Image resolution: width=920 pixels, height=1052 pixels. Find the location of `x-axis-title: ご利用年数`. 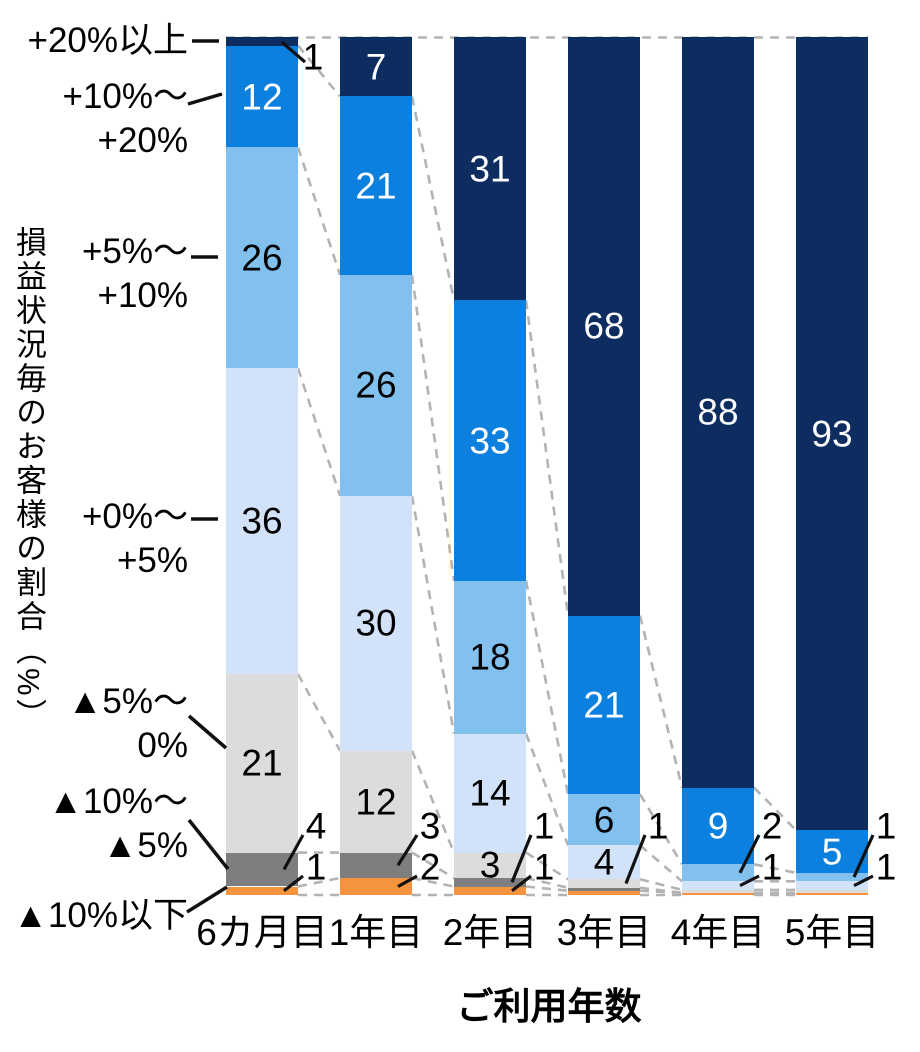

x-axis-title: ご利用年数 is located at coordinates (549, 1006).